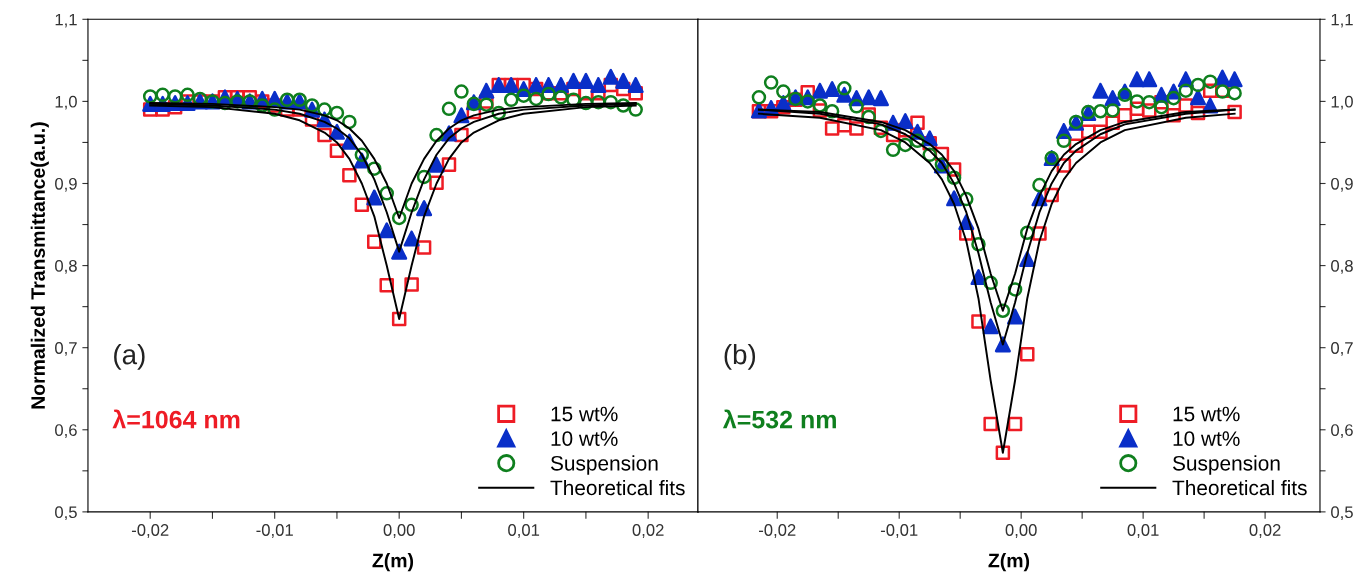 This screenshot has height=585, width=1368. What do you see at coordinates (740, 356) in the screenshot?
I see `annotation: (b)` at bounding box center [740, 356].